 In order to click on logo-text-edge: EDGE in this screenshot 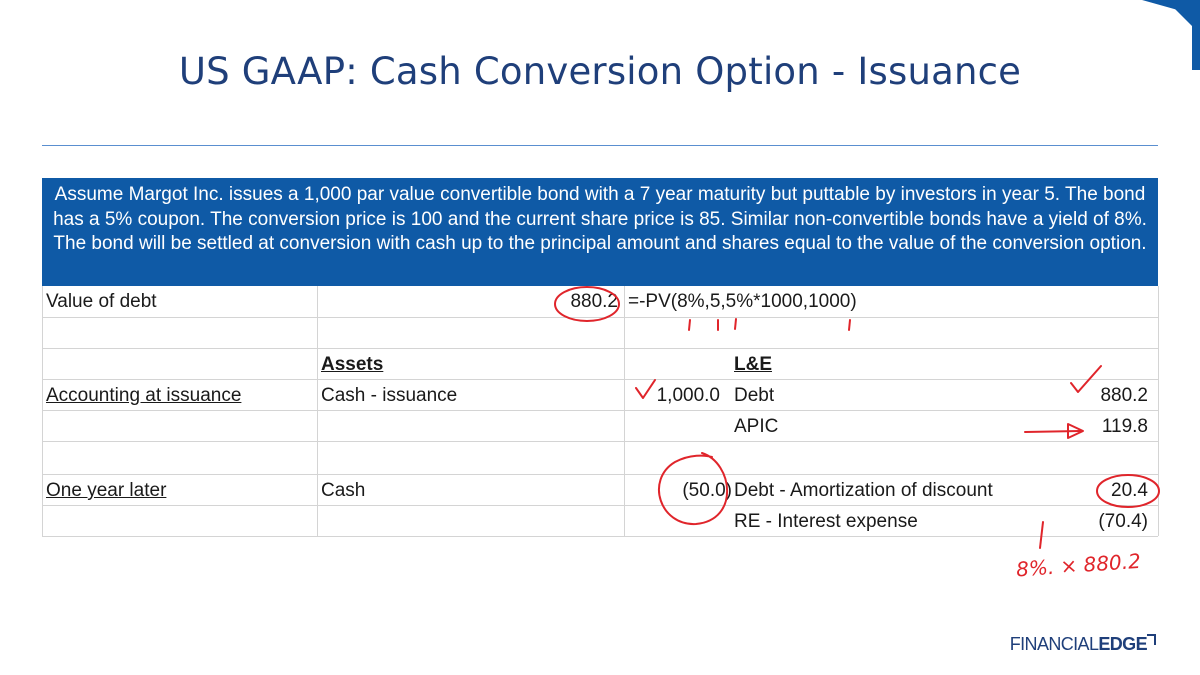, I will do `click(1122, 644)`.